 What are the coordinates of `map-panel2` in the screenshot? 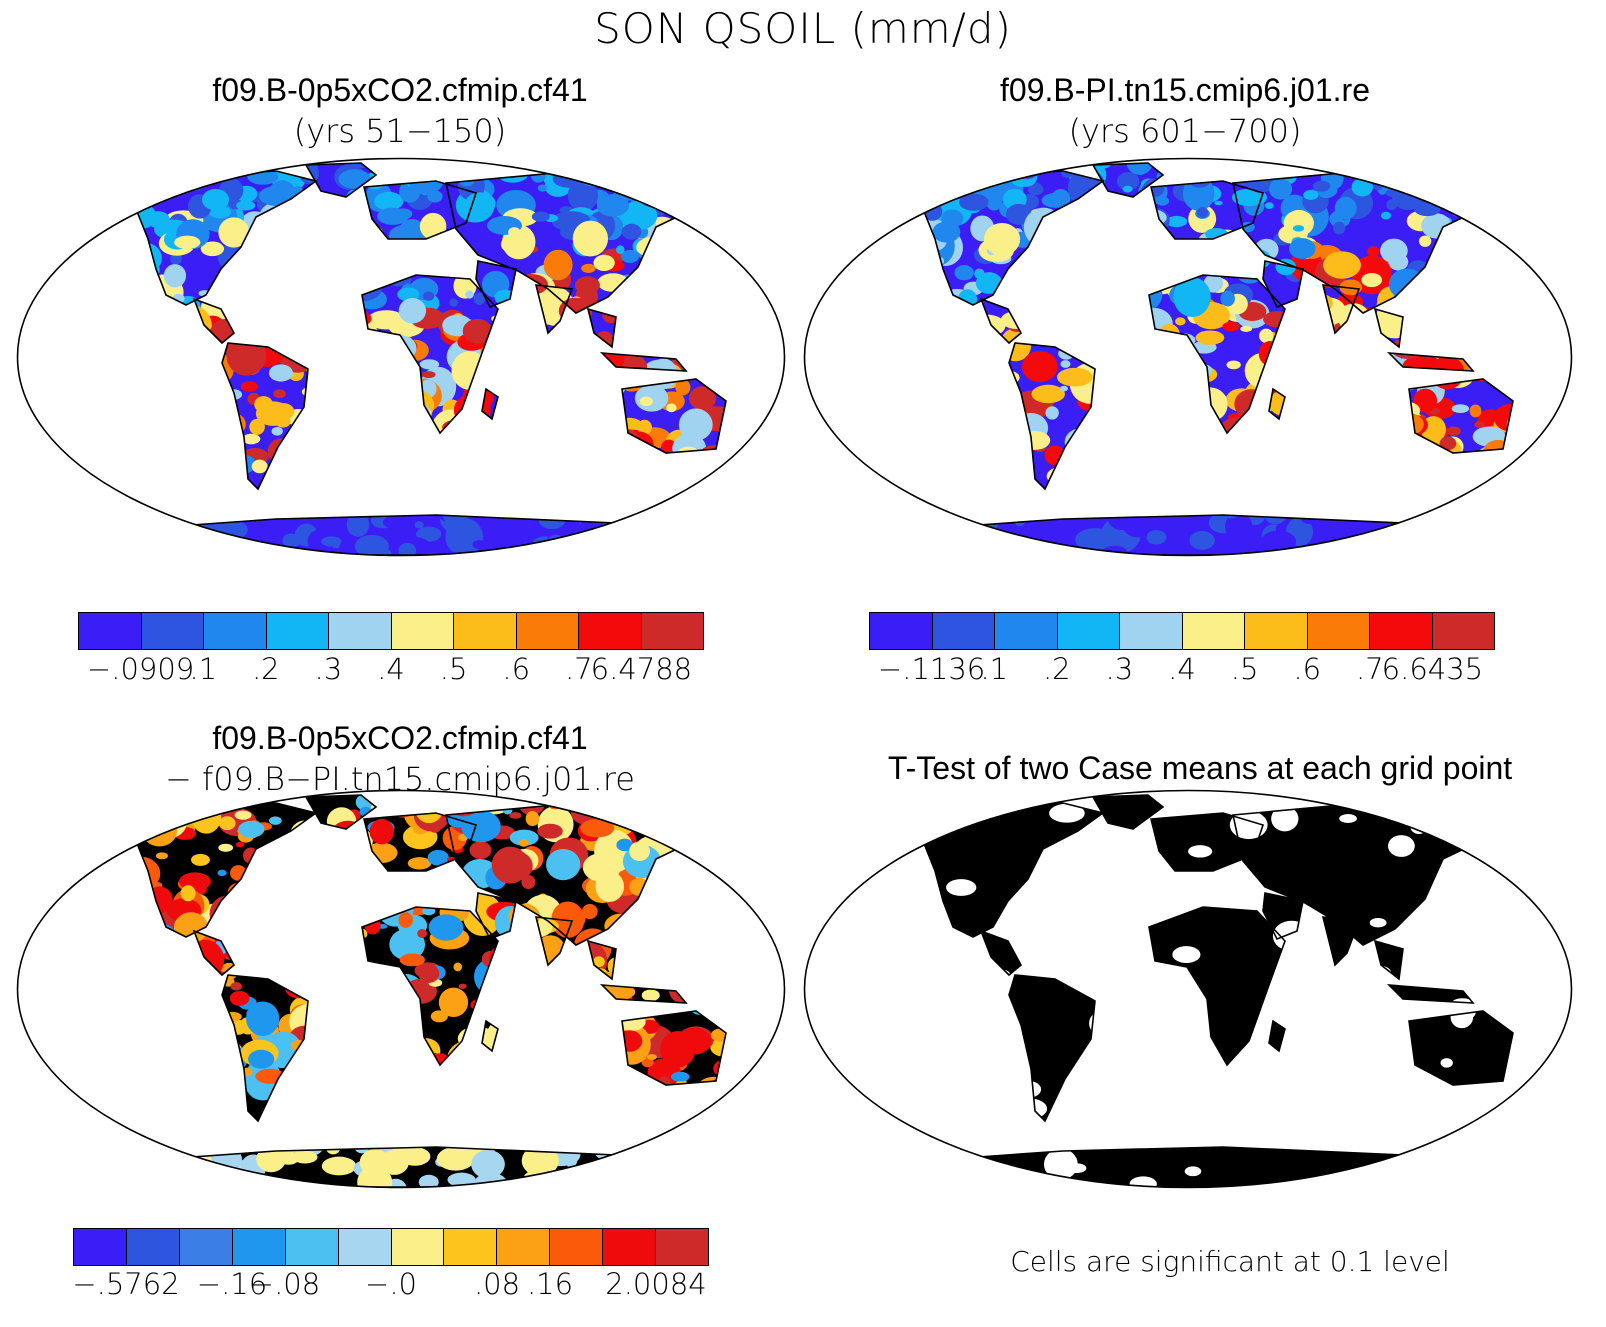 It's located at (1188, 357).